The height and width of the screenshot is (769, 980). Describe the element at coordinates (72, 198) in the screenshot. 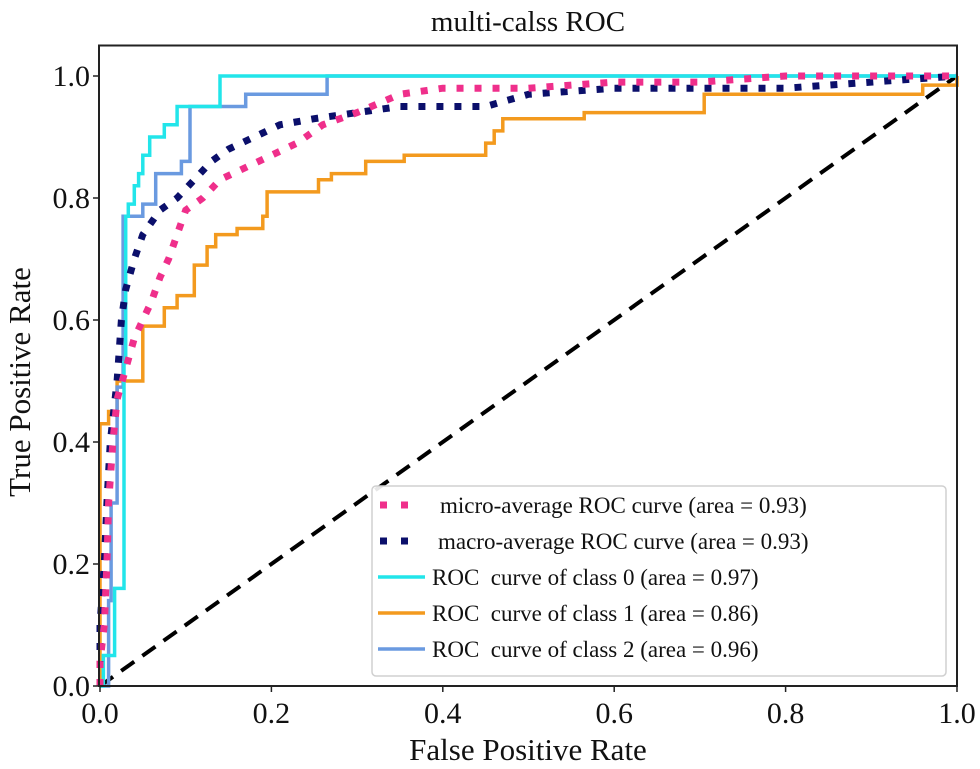

I see `y-tick-label: 0.8` at that location.